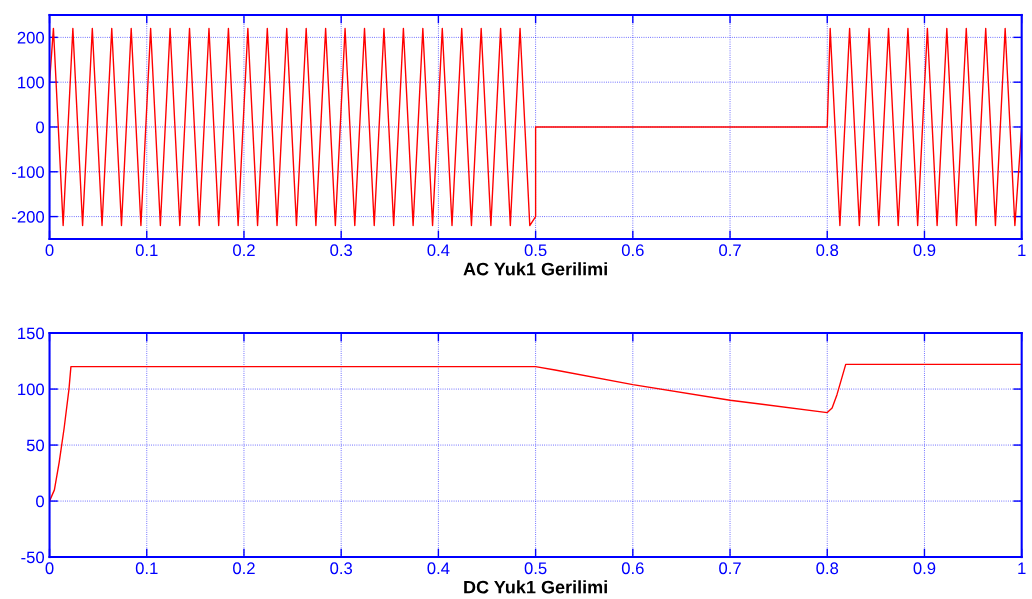  Describe the element at coordinates (33, 557) in the screenshot. I see `y-tick-label: -50` at that location.